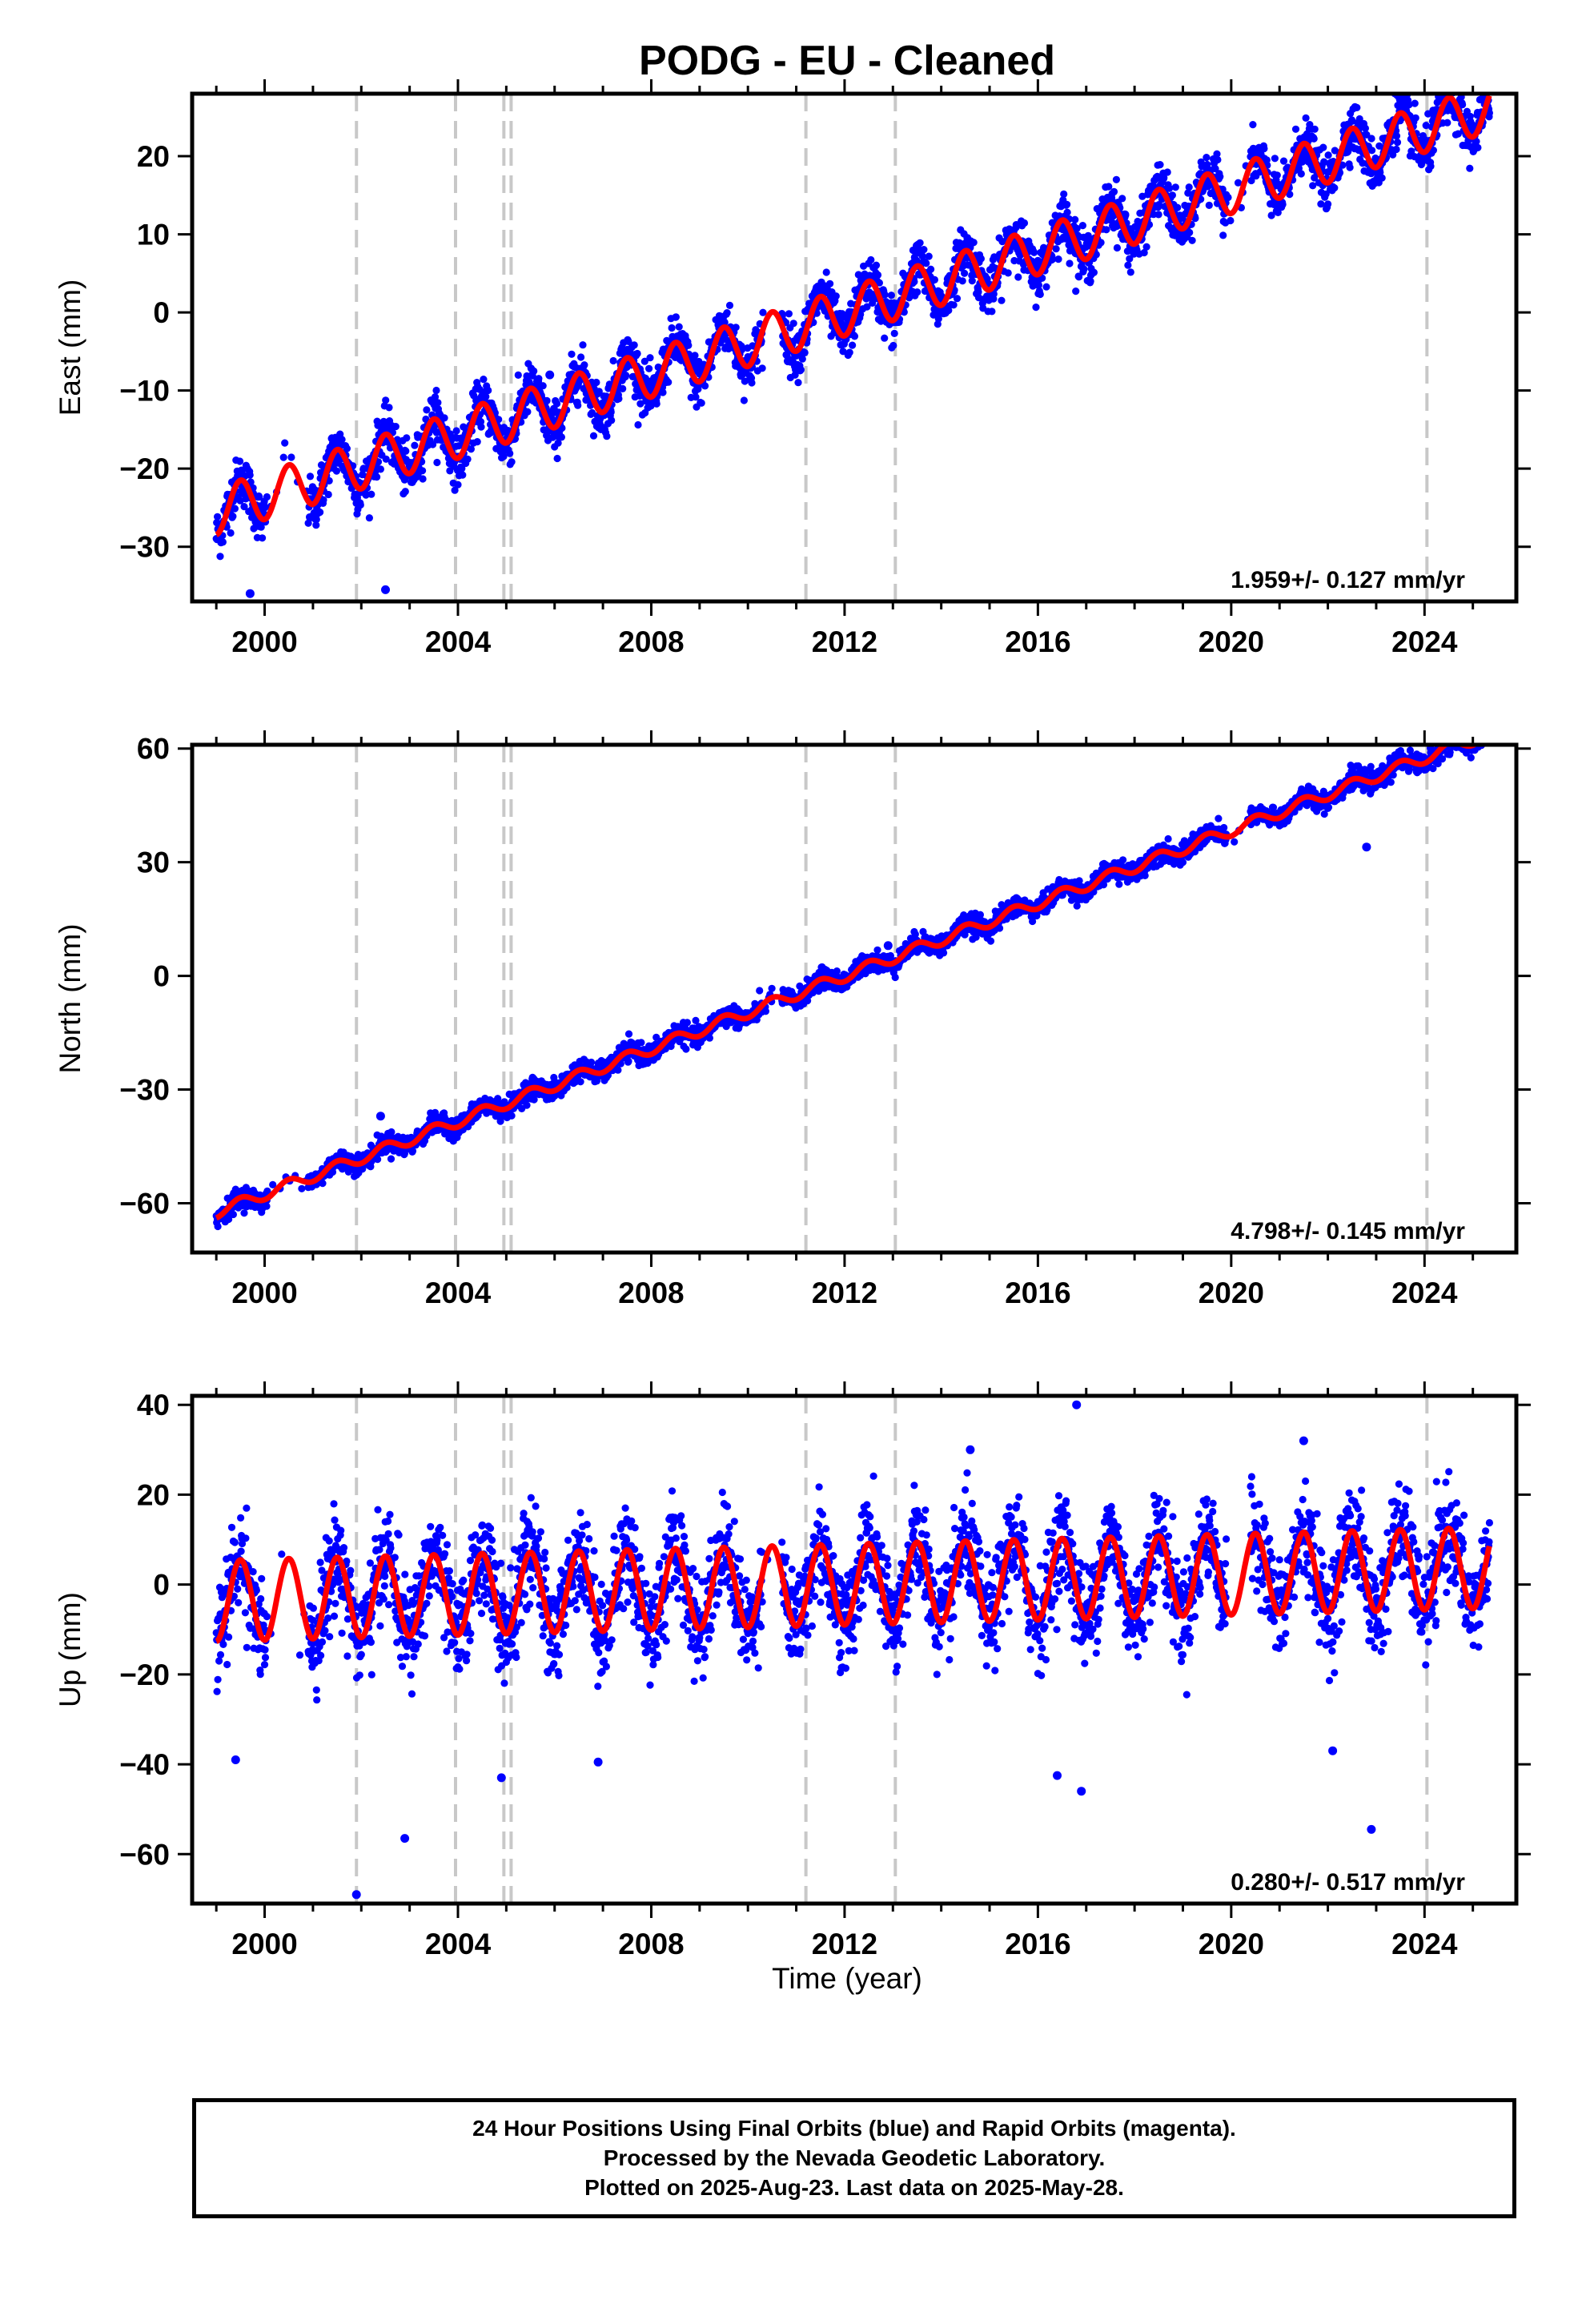 The image size is (1582, 2324). What do you see at coordinates (847, 61) in the screenshot?
I see `chart-title: PODG - EU - Cleaned` at bounding box center [847, 61].